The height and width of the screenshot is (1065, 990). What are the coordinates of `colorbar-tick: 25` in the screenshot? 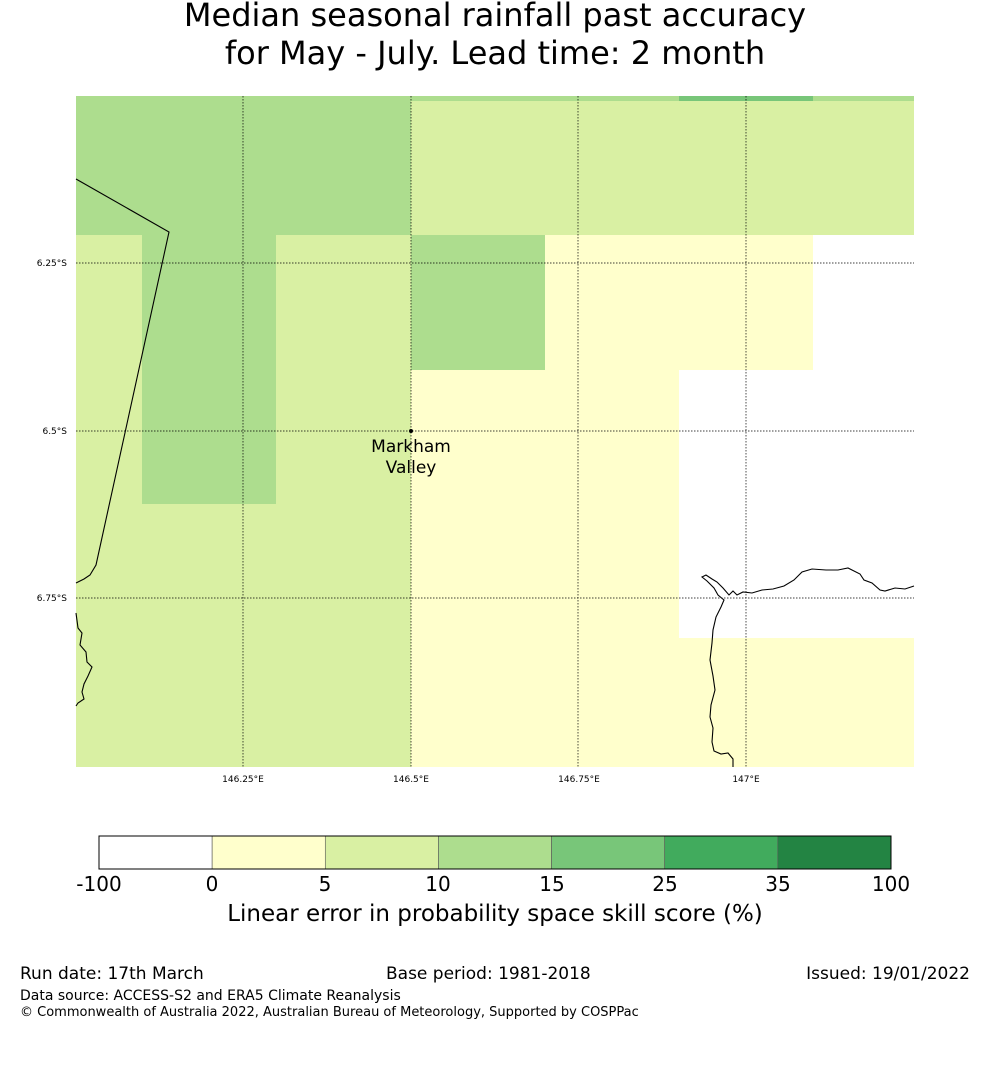 It's located at (664, 884).